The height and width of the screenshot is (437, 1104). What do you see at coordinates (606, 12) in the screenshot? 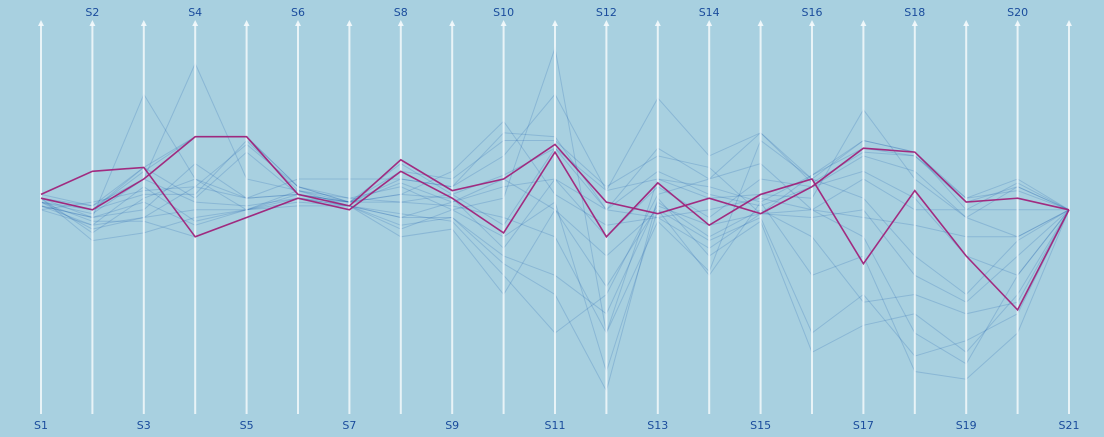
I see `axis-label-s12: S12` at bounding box center [606, 12].